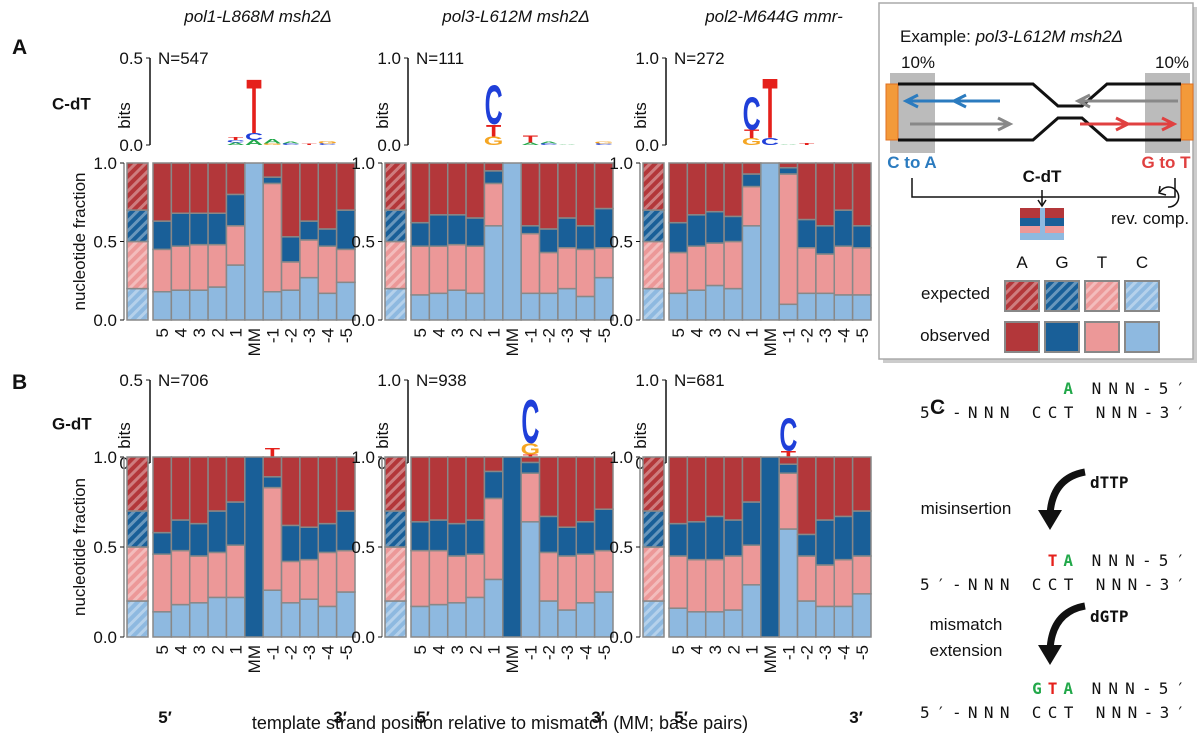 This screenshot has height=733, width=1201. Describe the element at coordinates (236, 144) in the screenshot. I see `logo-letter: A` at that location.